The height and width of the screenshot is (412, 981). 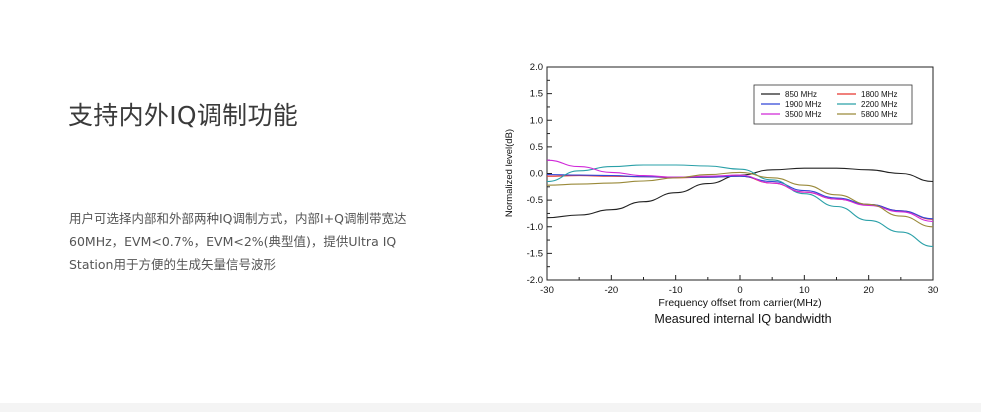 What do you see at coordinates (509, 173) in the screenshot?
I see `y-axis-label: Normalized level(dB)` at bounding box center [509, 173].